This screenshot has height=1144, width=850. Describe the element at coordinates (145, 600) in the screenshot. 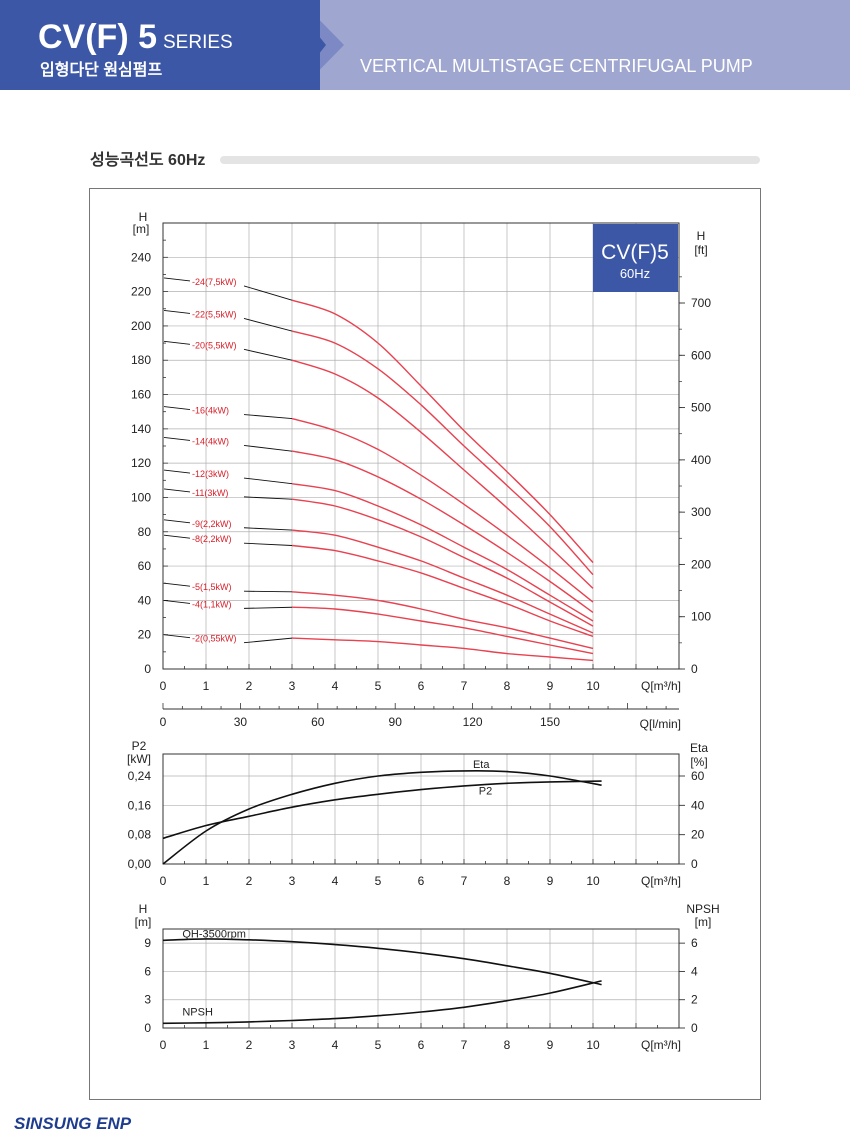

I see `y-tick-label: 40` at that location.